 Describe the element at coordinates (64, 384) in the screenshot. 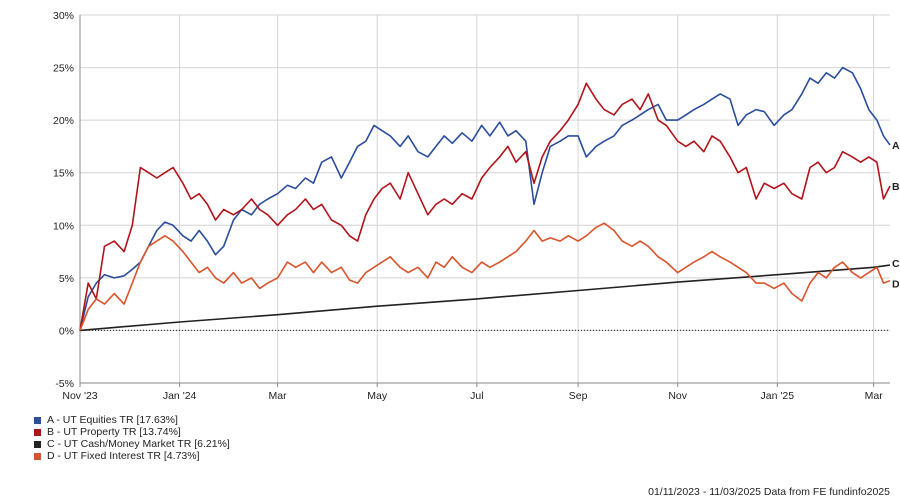

I see `y-tick-label: -5%` at that location.